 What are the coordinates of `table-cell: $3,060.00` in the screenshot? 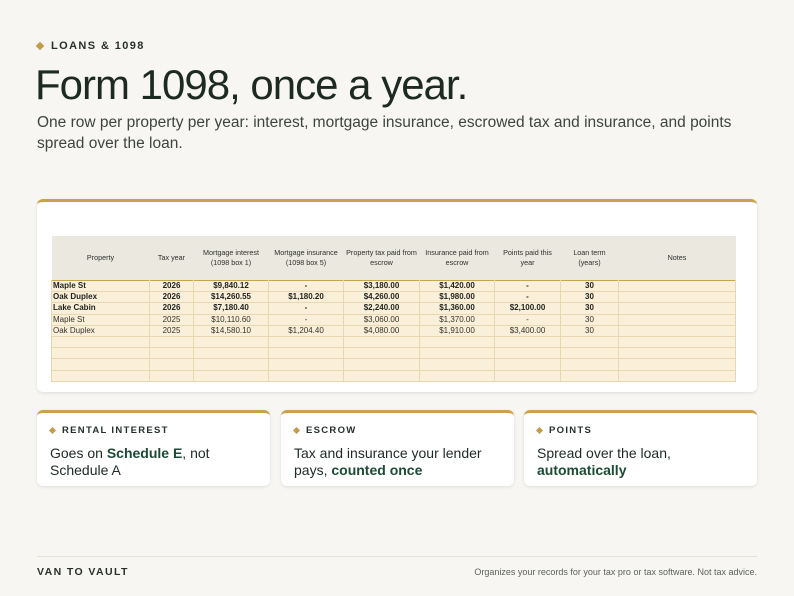 It's located at (381, 319).